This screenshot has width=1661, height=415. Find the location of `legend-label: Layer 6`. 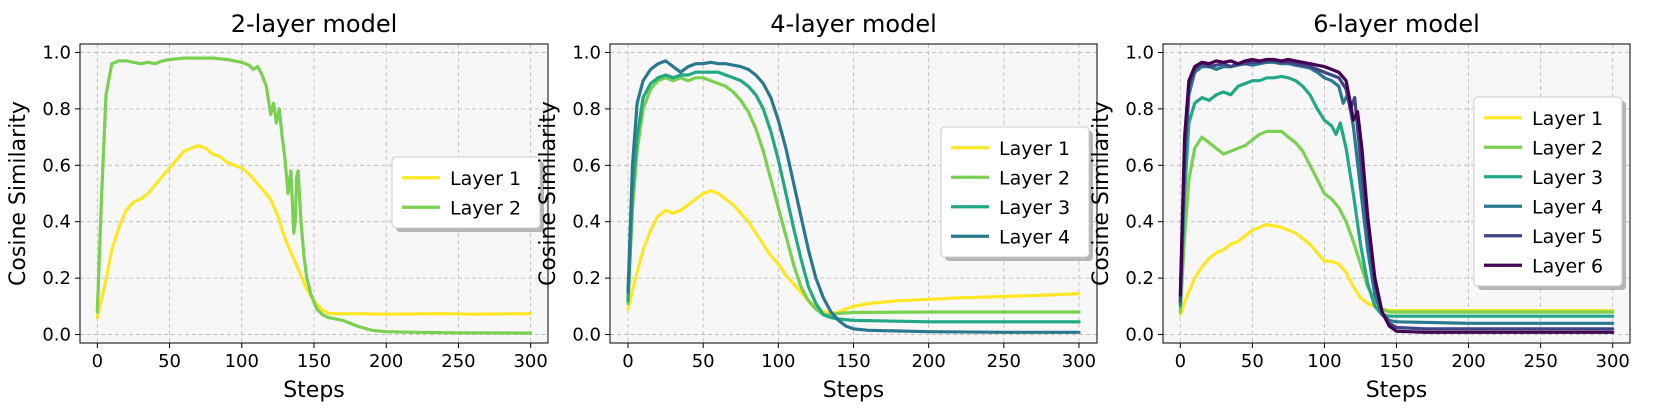

legend-label: Layer 6 is located at coordinates (1567, 266).